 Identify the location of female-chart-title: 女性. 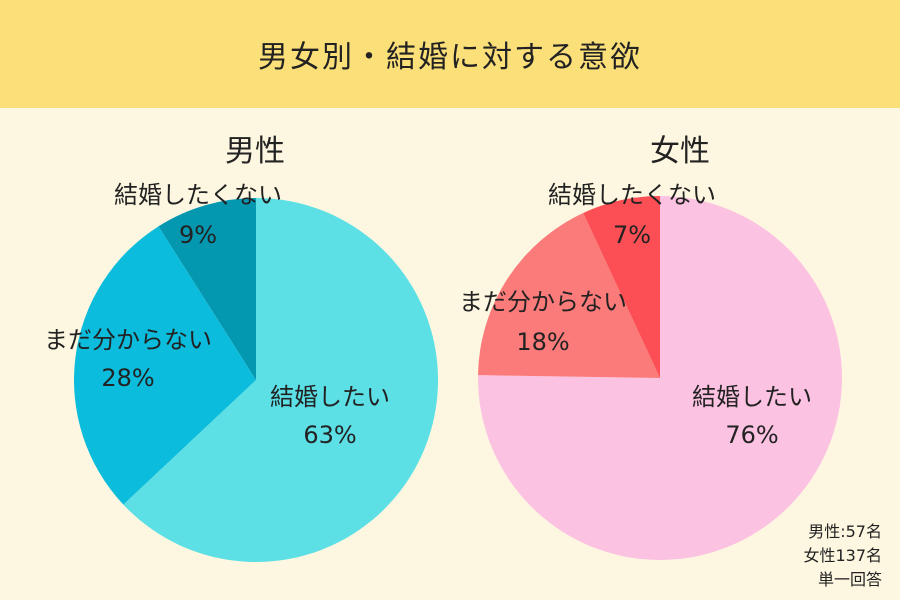
(680, 151).